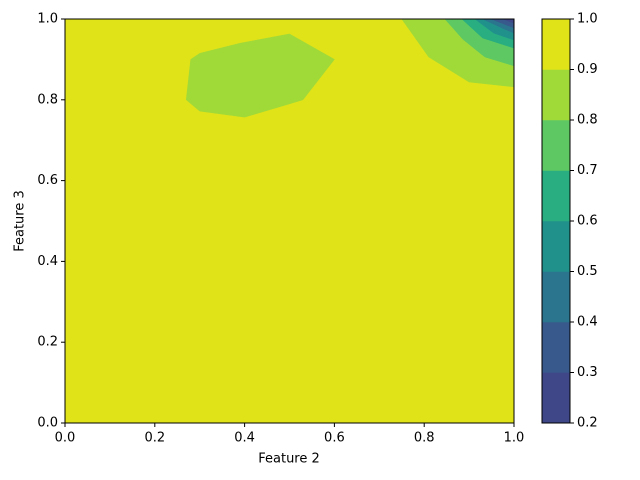 Image resolution: width=640 pixels, height=480 pixels. I want to click on y-tick-label: 1.0, so click(47, 19).